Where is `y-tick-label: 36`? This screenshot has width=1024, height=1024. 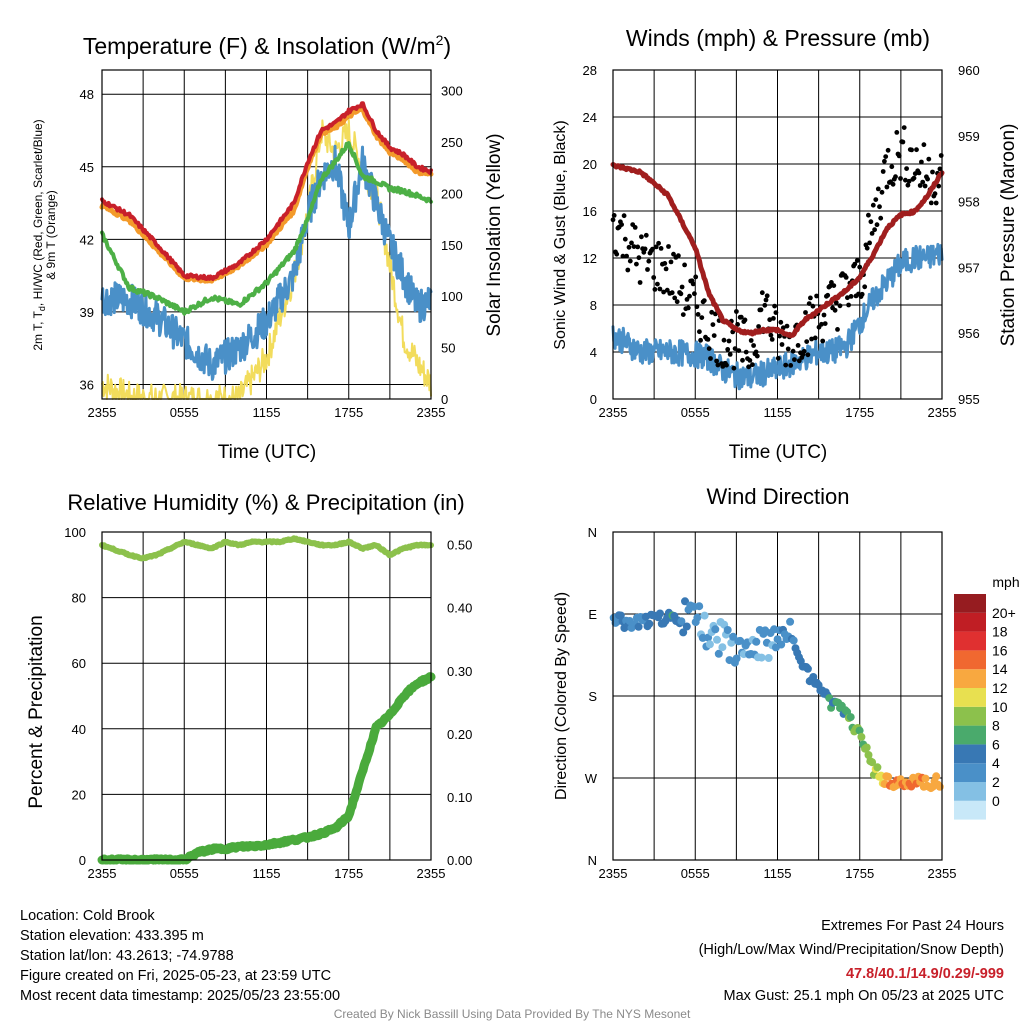
y-tick-label: 36 is located at coordinates (87, 384).